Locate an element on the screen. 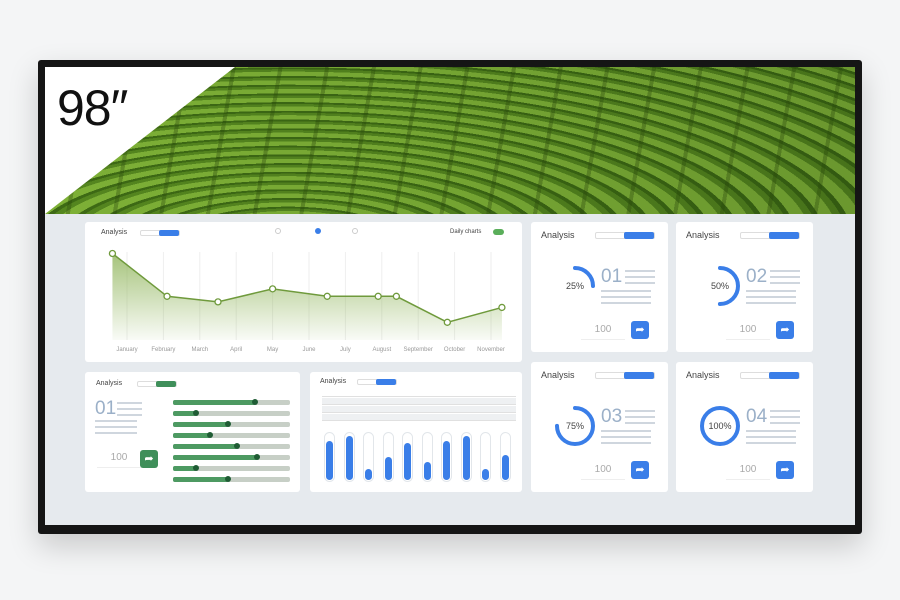 This screenshot has width=900, height=600. area-fill is located at coordinates (307, 296).